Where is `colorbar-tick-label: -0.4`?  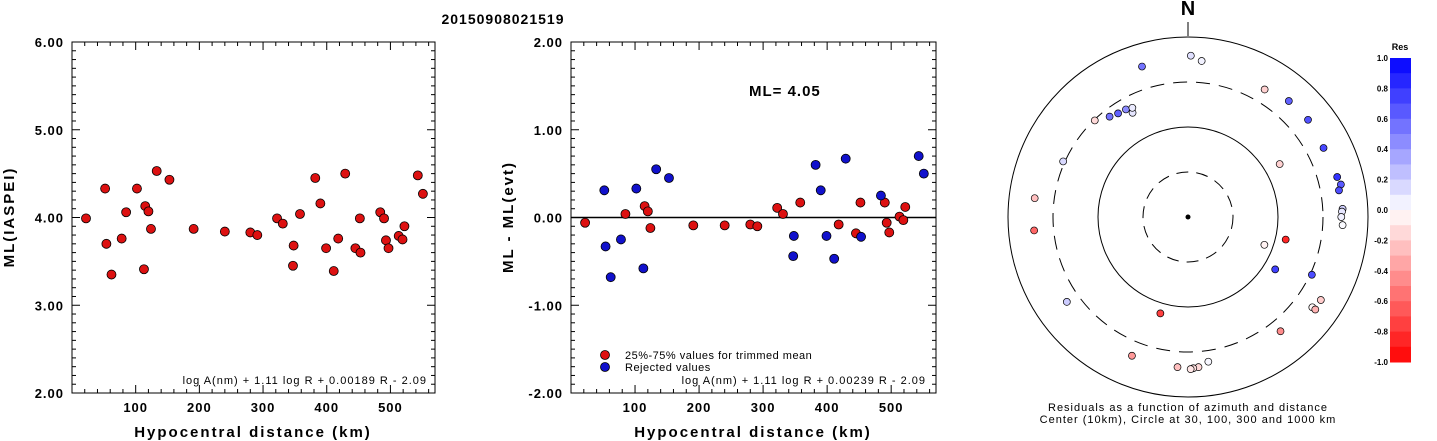
colorbar-tick-label: -0.4 is located at coordinates (1381, 271).